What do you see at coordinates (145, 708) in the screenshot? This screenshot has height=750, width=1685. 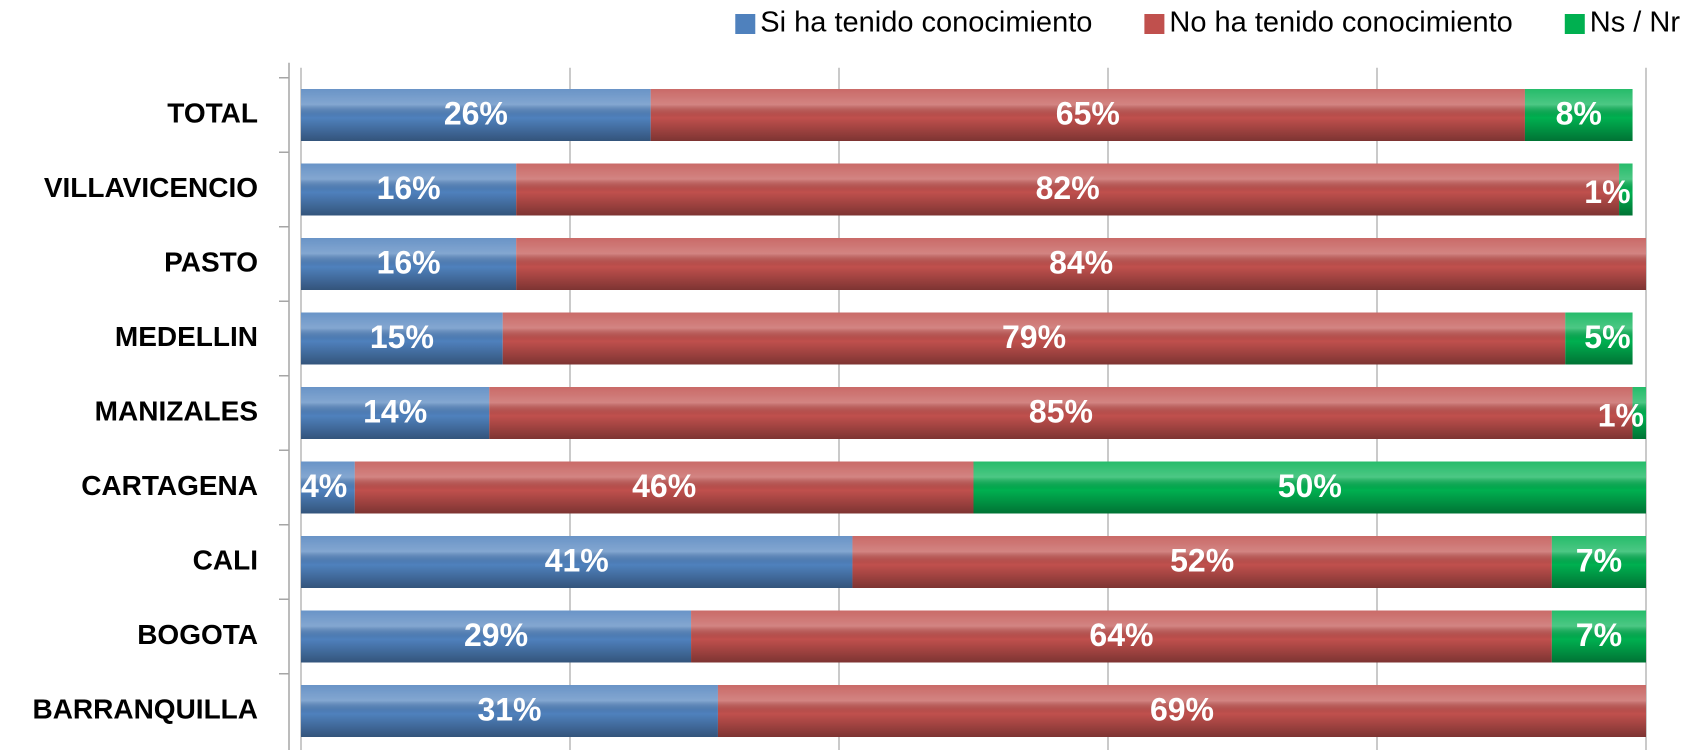 I see `category-label: BARRANQUILLA` at bounding box center [145, 708].